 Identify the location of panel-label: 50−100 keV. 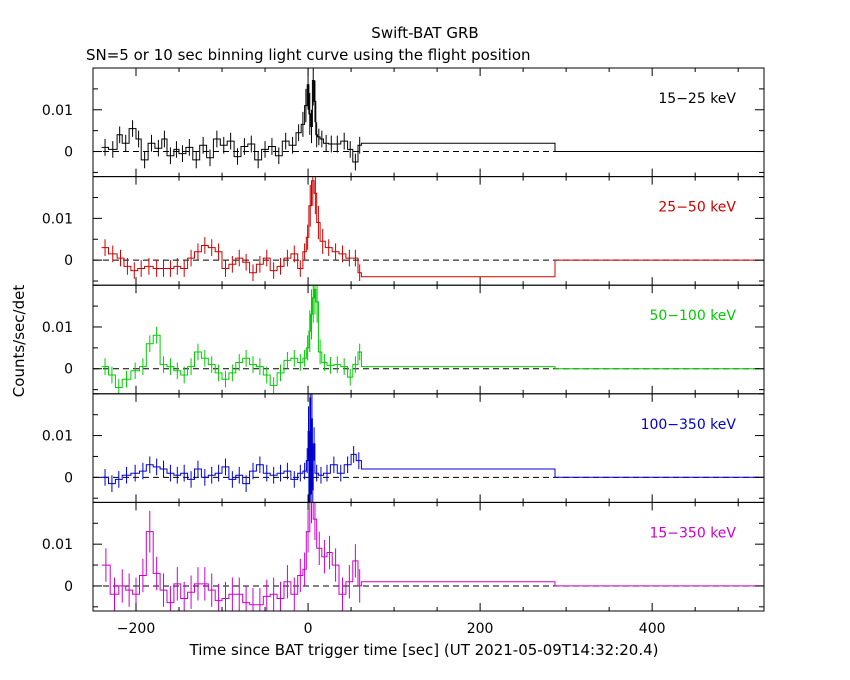
(692, 316).